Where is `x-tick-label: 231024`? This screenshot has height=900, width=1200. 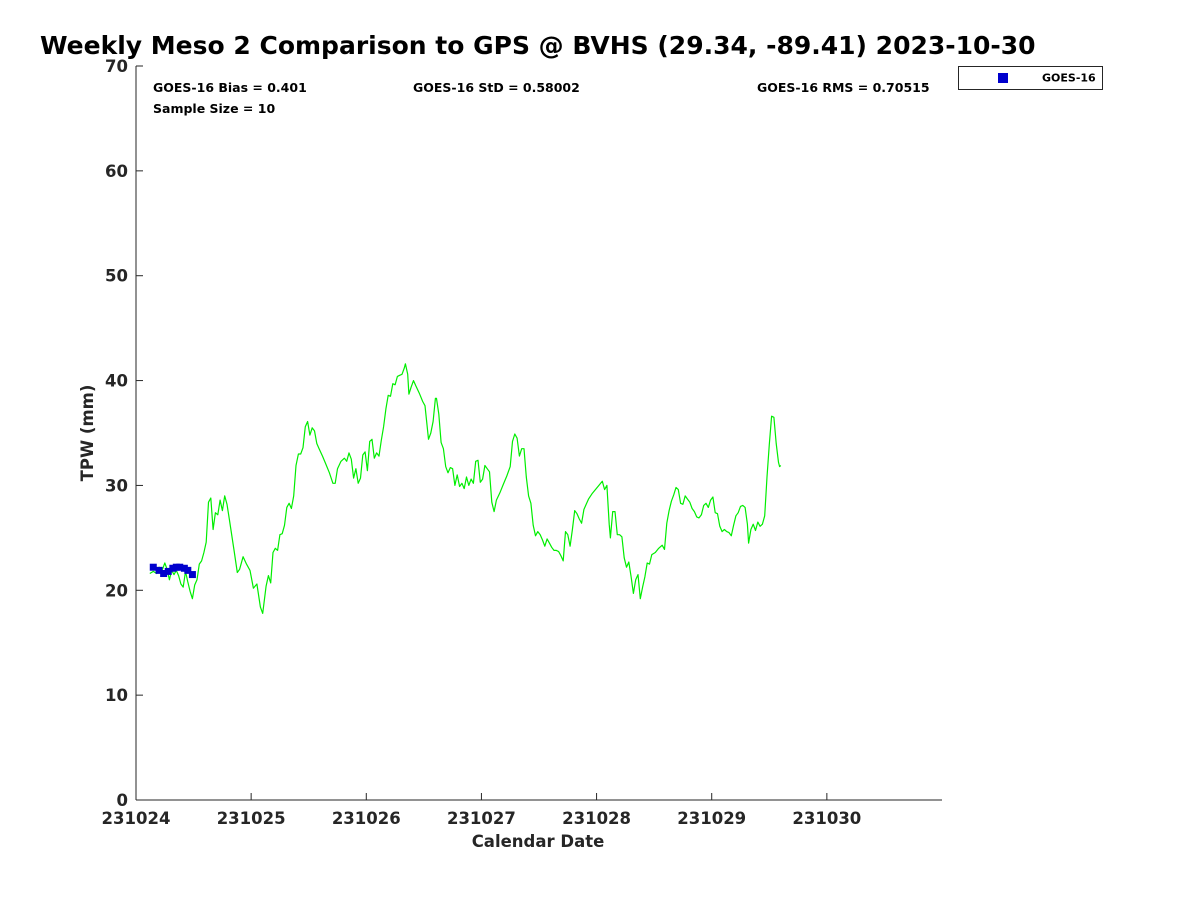
x-tick-label: 231024 is located at coordinates (136, 818).